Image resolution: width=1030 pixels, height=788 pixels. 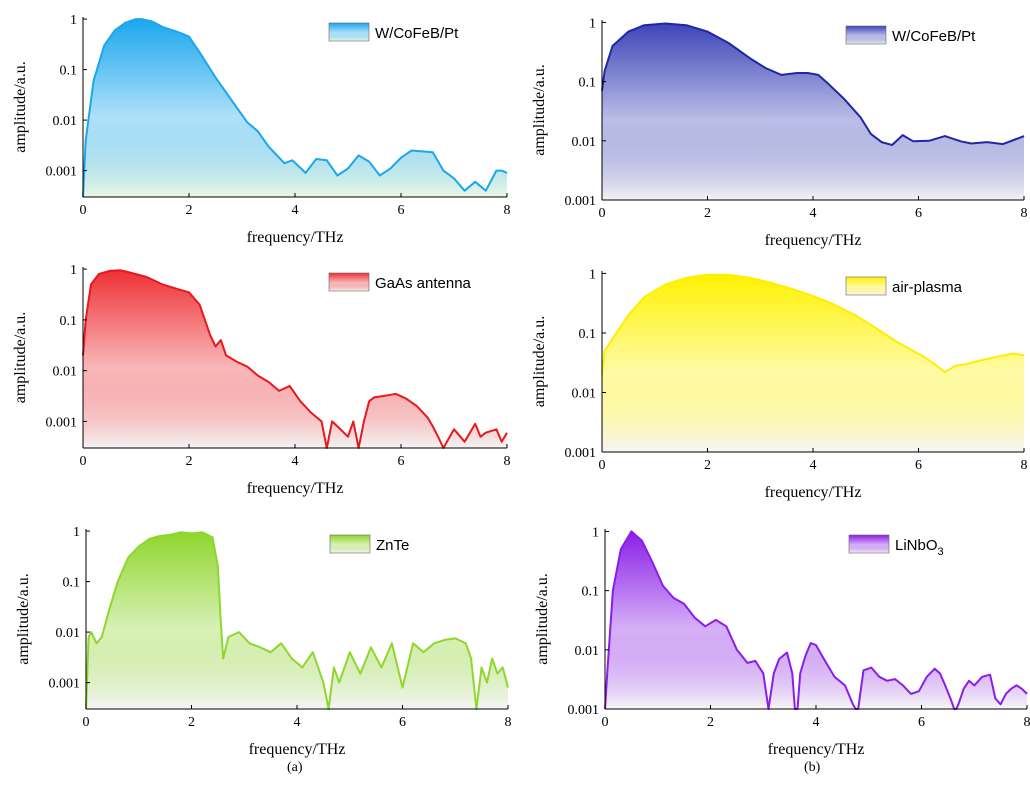 What do you see at coordinates (392, 545) in the screenshot?
I see `legend-label: ZnTe` at bounding box center [392, 545].